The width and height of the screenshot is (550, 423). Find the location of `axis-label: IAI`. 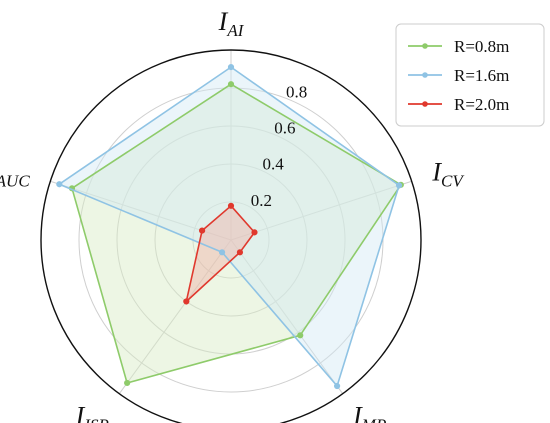

axis-label: IAI is located at coordinates (231, 23).